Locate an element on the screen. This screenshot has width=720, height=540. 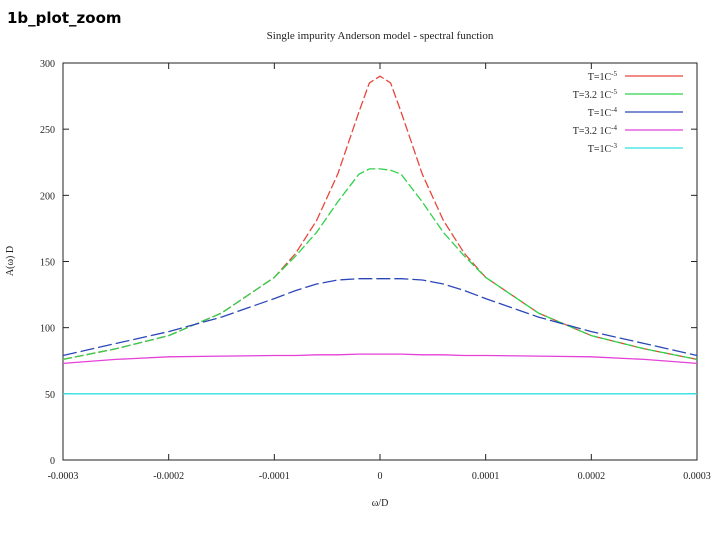
x-tick-label: -0.0001 is located at coordinates (274, 476).